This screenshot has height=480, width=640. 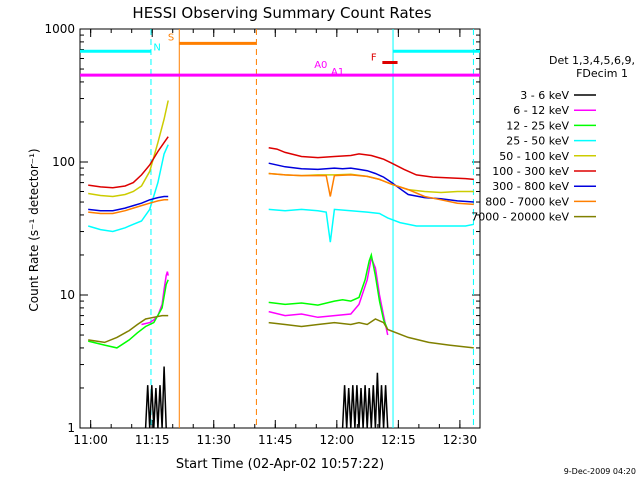 What do you see at coordinates (337, 440) in the screenshot?
I see `x-tick-label: 12:00` at bounding box center [337, 440].